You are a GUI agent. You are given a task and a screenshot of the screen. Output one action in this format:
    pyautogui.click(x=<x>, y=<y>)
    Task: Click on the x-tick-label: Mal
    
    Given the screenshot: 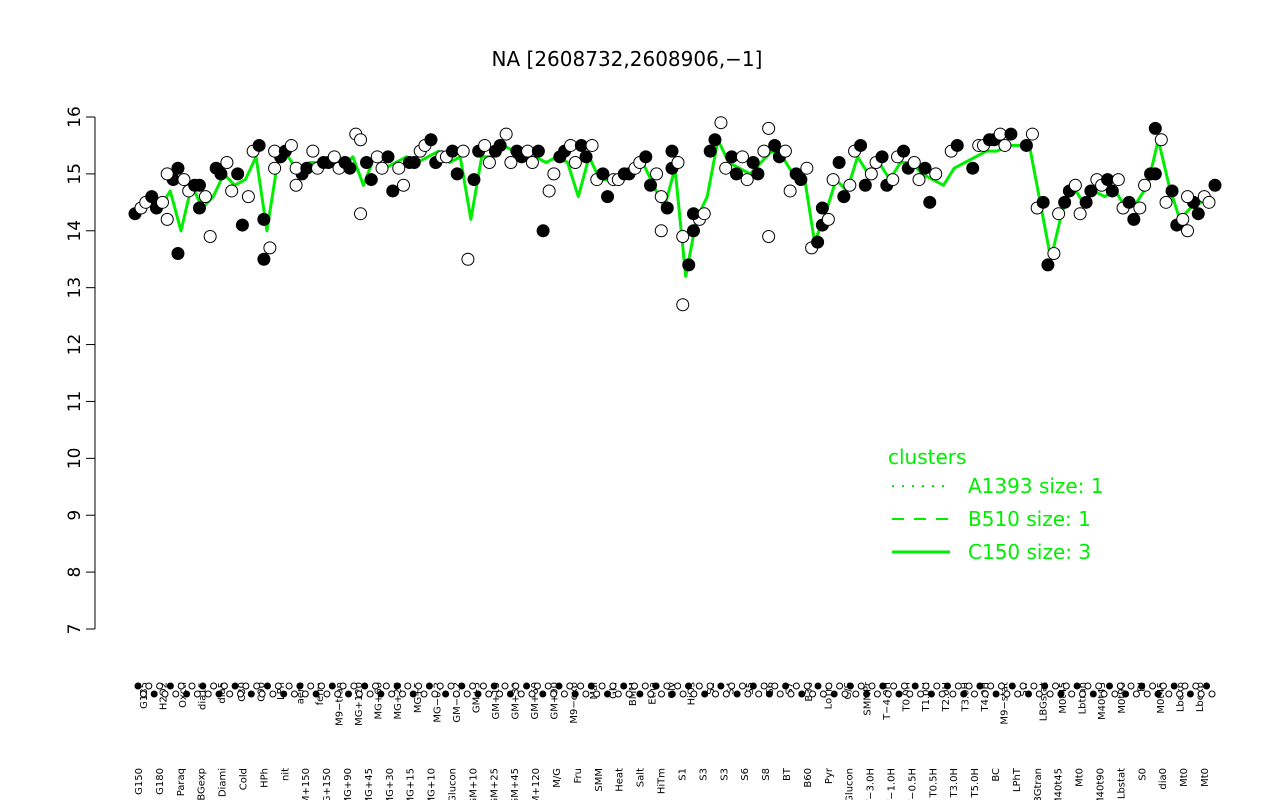 What is the action you would take?
    pyautogui.click(x=594, y=691)
    